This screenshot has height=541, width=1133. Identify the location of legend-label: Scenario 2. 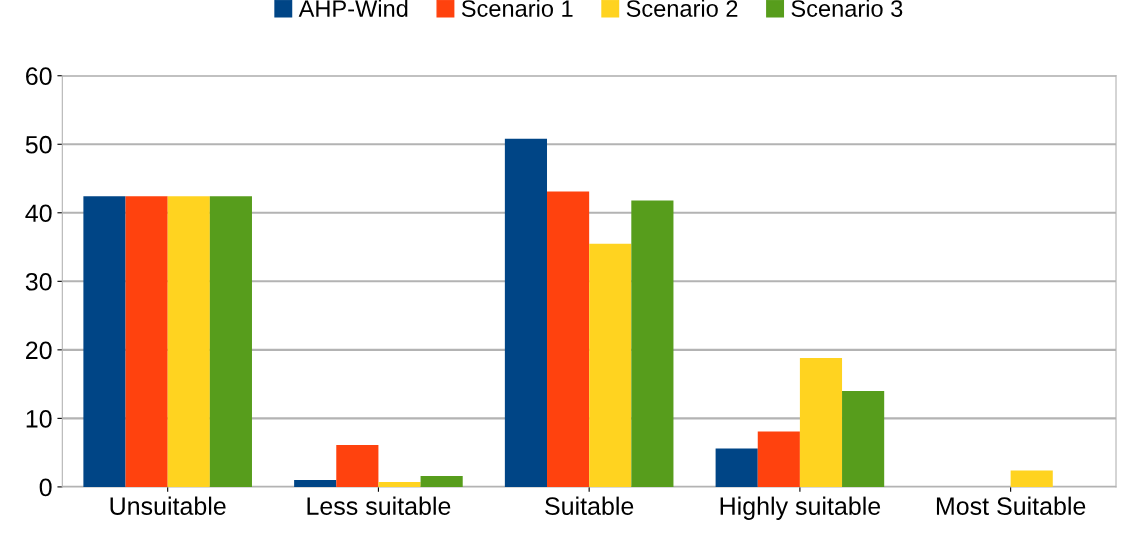
(682, 8).